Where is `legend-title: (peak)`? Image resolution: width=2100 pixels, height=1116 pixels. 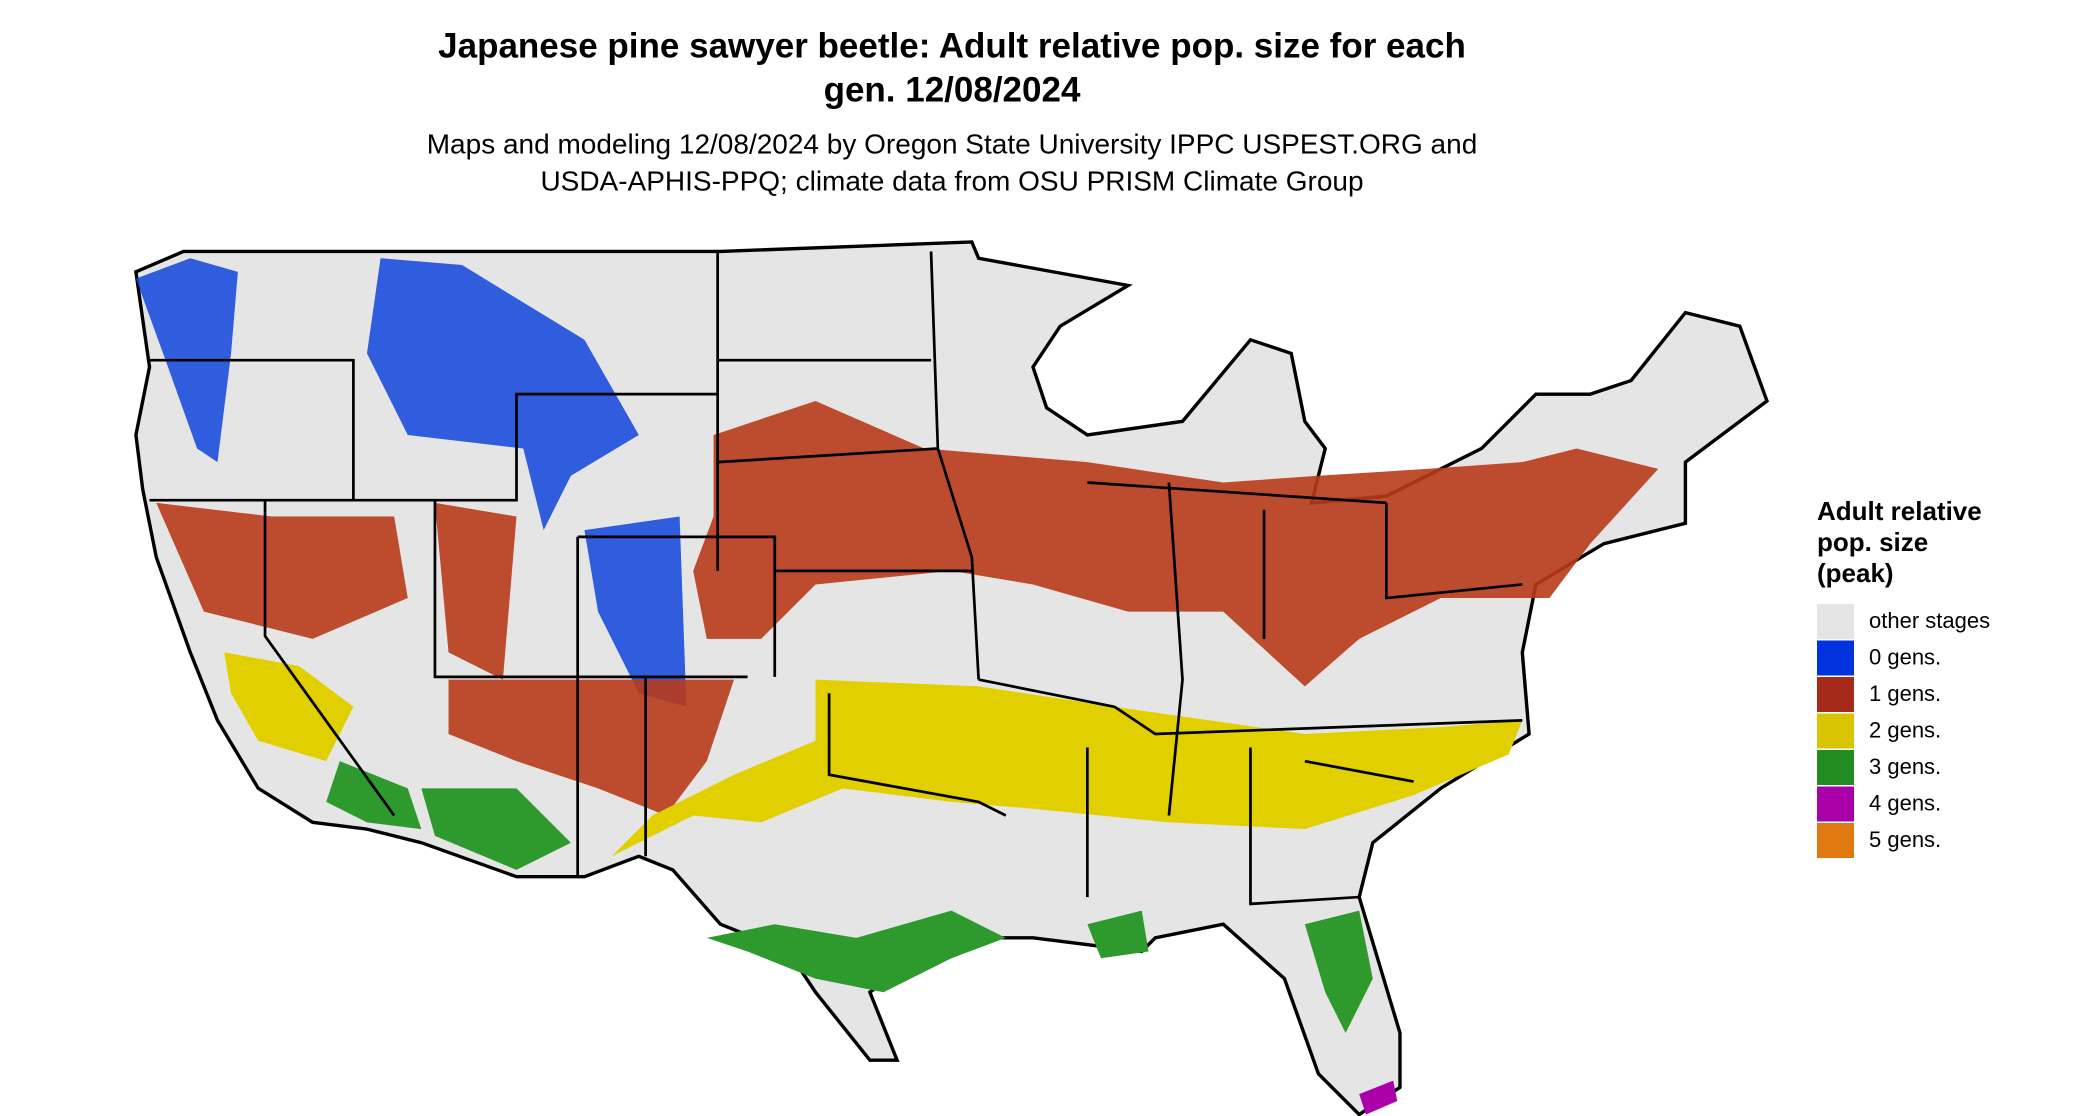
legend-title: (peak) is located at coordinates (1855, 573).